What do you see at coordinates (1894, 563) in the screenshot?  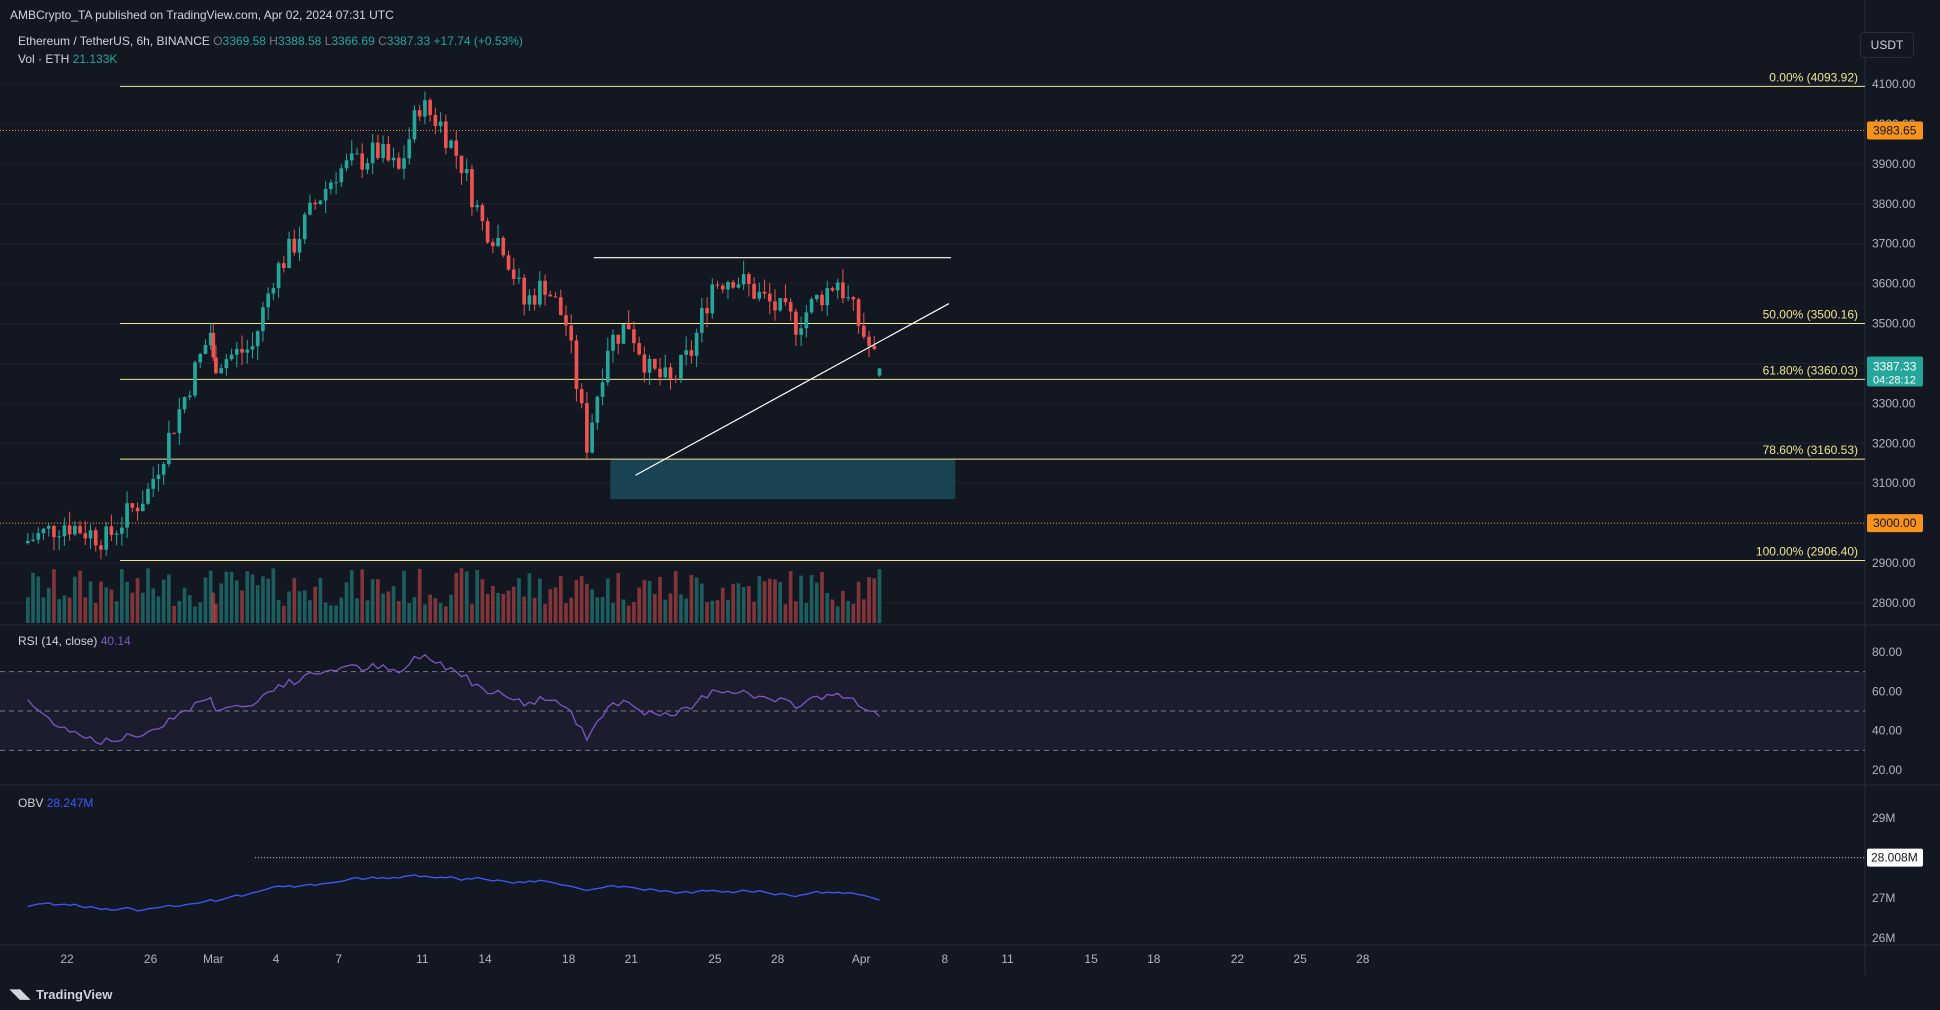 I see `price-tick-label: 2900.00` at bounding box center [1894, 563].